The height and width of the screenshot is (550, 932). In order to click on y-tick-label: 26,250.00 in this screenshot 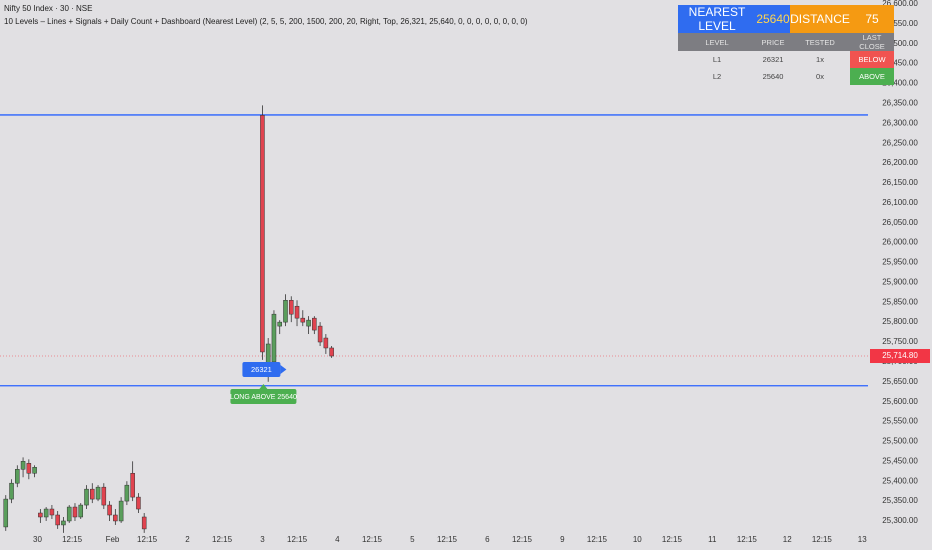, I will do `click(900, 142)`.